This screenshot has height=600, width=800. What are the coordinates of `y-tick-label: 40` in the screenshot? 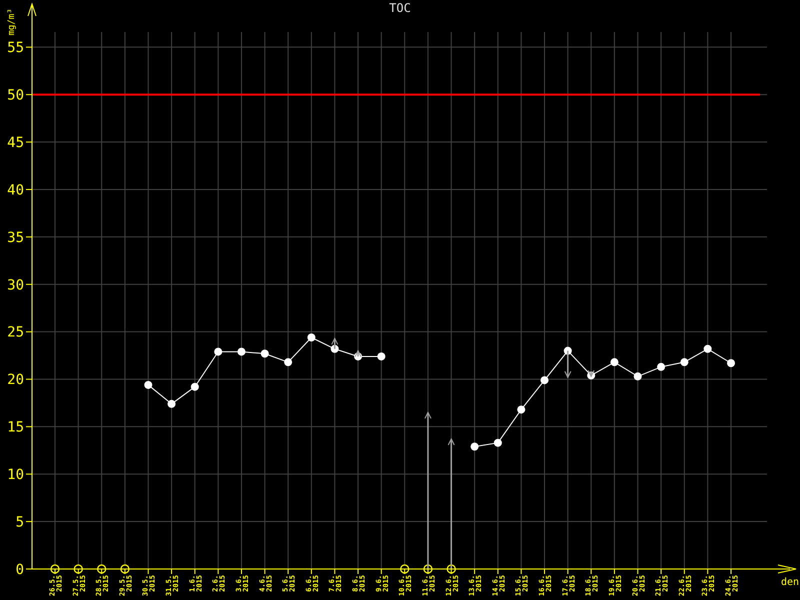 It's located at (15, 190).